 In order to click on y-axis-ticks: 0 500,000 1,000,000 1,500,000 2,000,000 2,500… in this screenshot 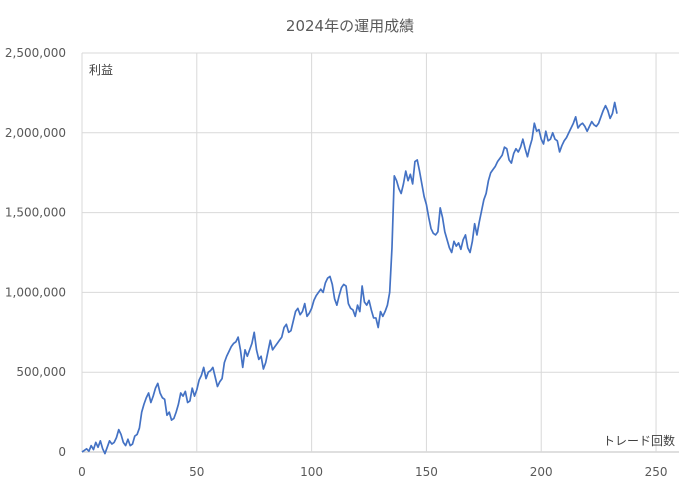, I will do `click(35, 252)`.